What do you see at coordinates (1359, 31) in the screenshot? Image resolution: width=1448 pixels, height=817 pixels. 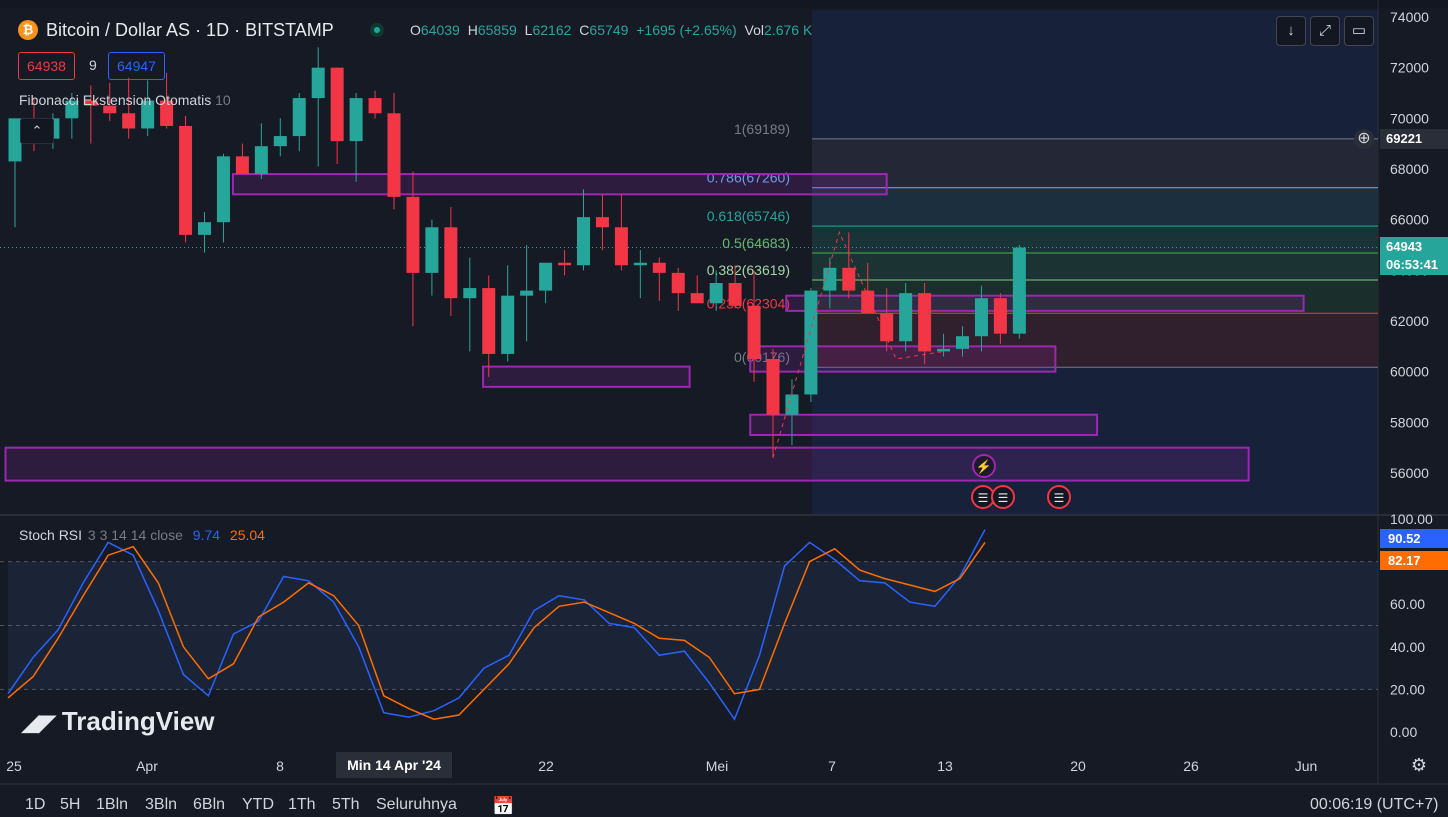 I see `maximize-pane-icon: ▭` at bounding box center [1359, 31].